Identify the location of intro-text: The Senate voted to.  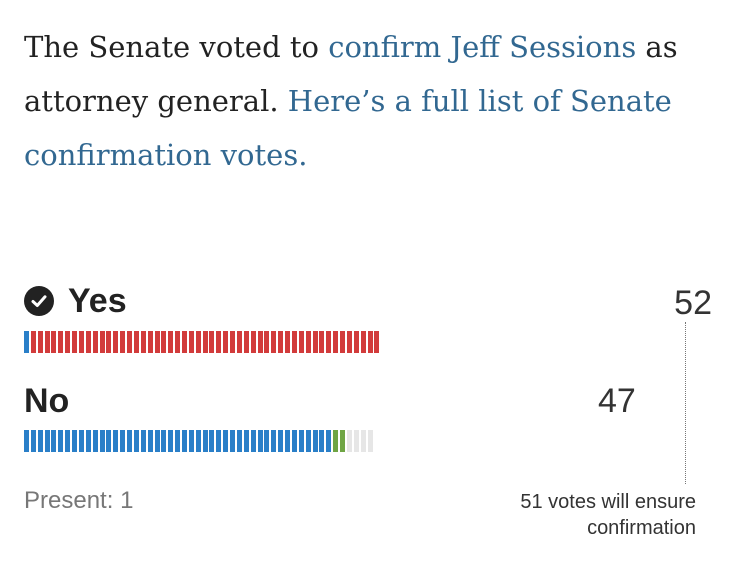
(176, 47).